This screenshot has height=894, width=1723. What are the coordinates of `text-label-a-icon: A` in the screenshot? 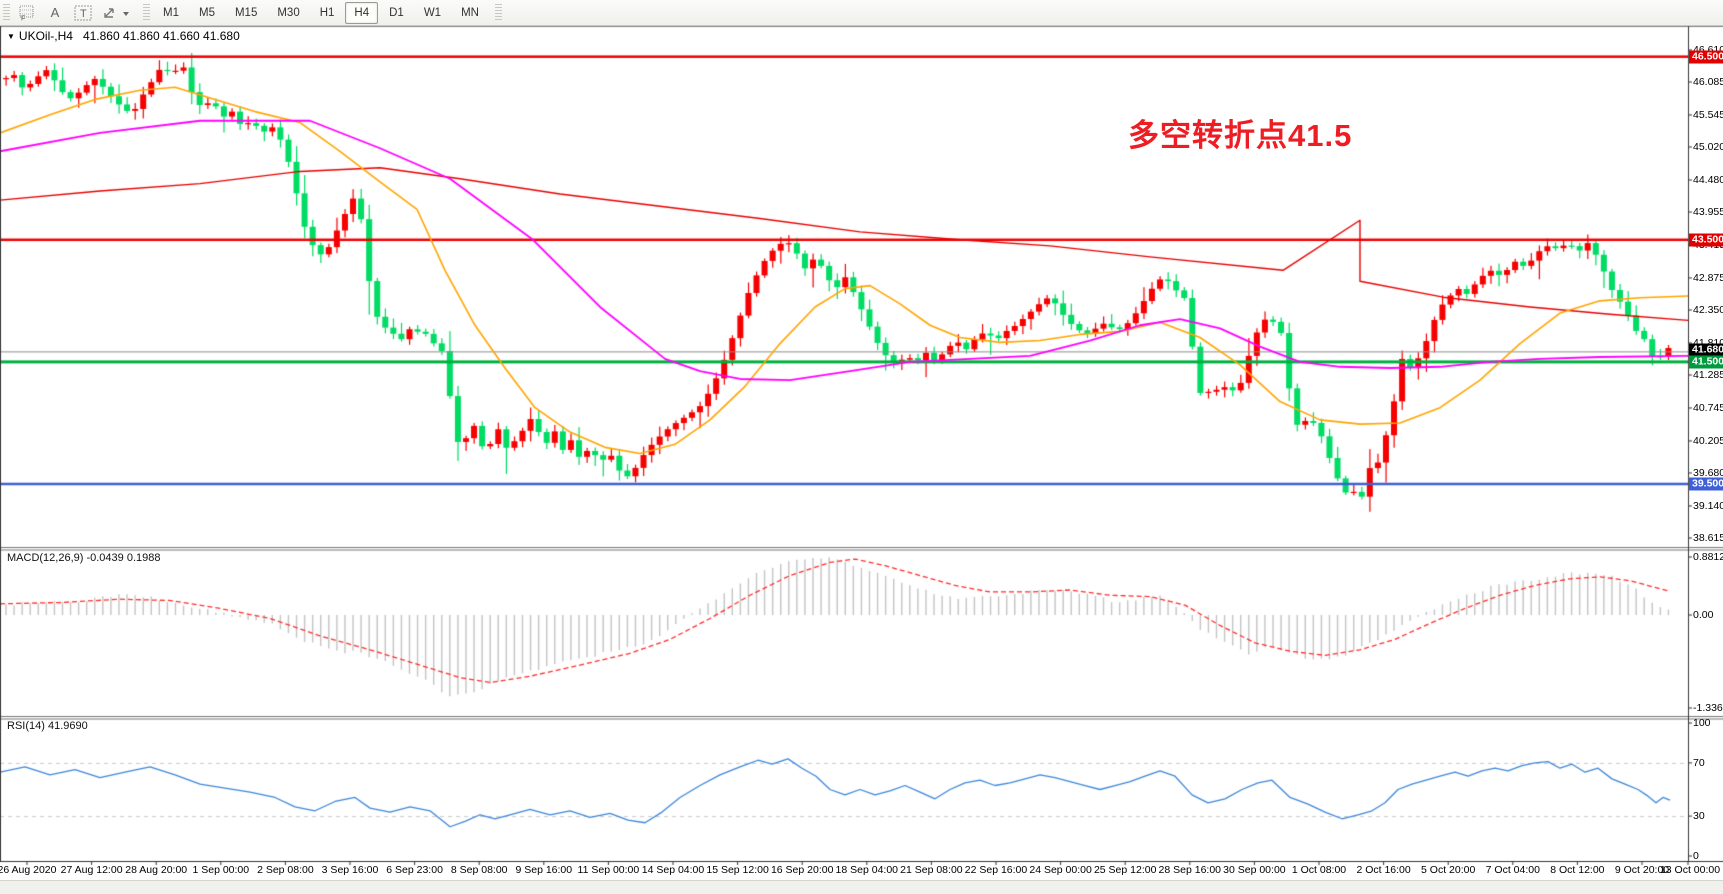 It's located at (55, 13).